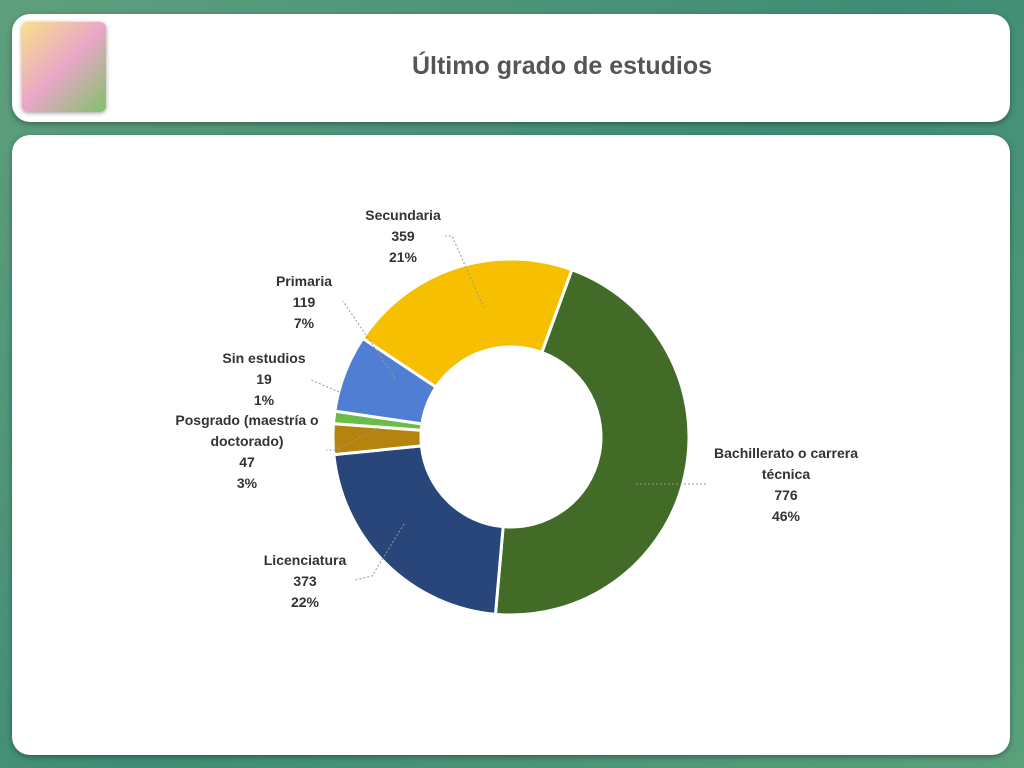  What do you see at coordinates (403, 257) in the screenshot?
I see `percentage-label: 21%` at bounding box center [403, 257].